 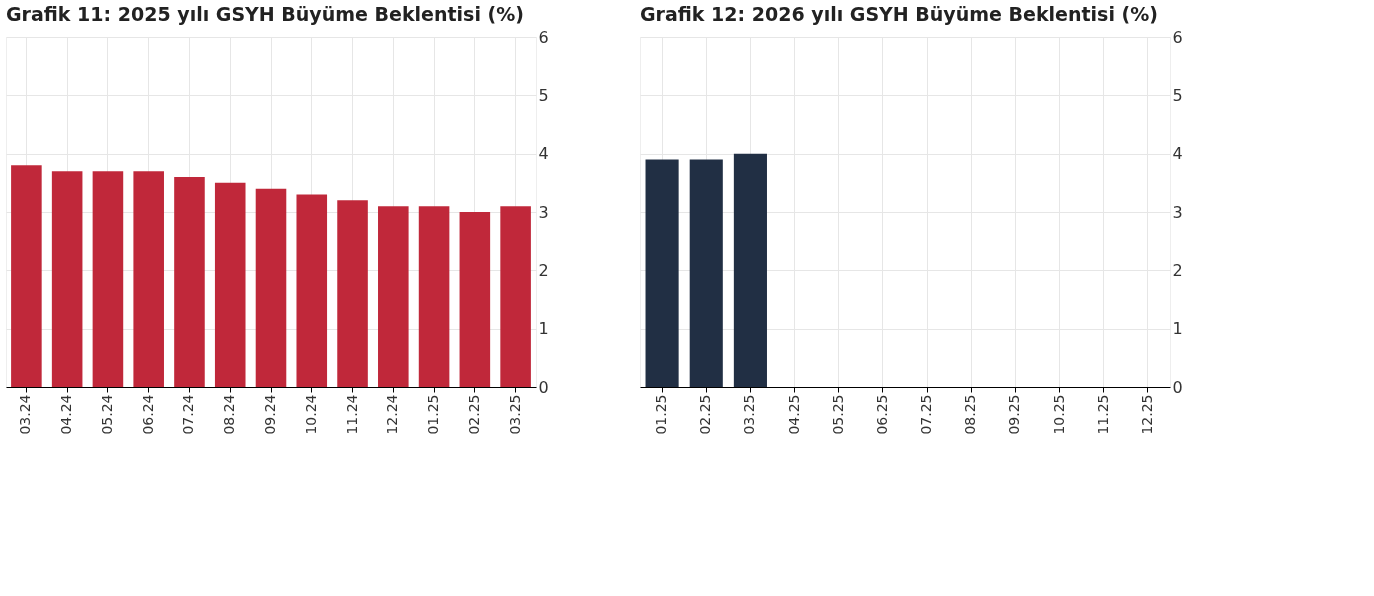 What do you see at coordinates (392, 414) in the screenshot?
I see `x-tick-label: 12.24` at bounding box center [392, 414].